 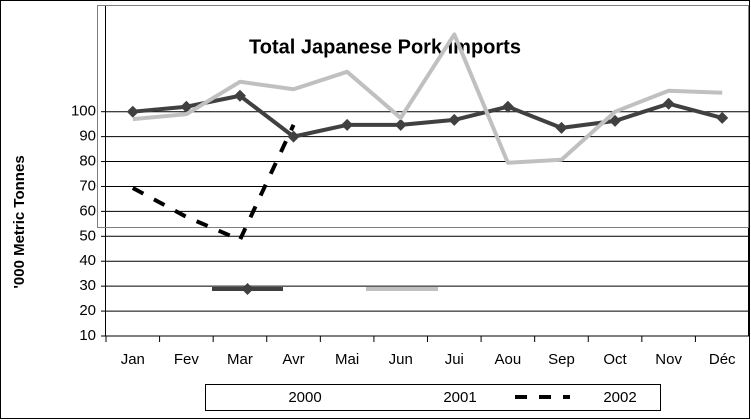 I want to click on chart-title: Total Japanese Pork Imports, so click(x=385, y=47).